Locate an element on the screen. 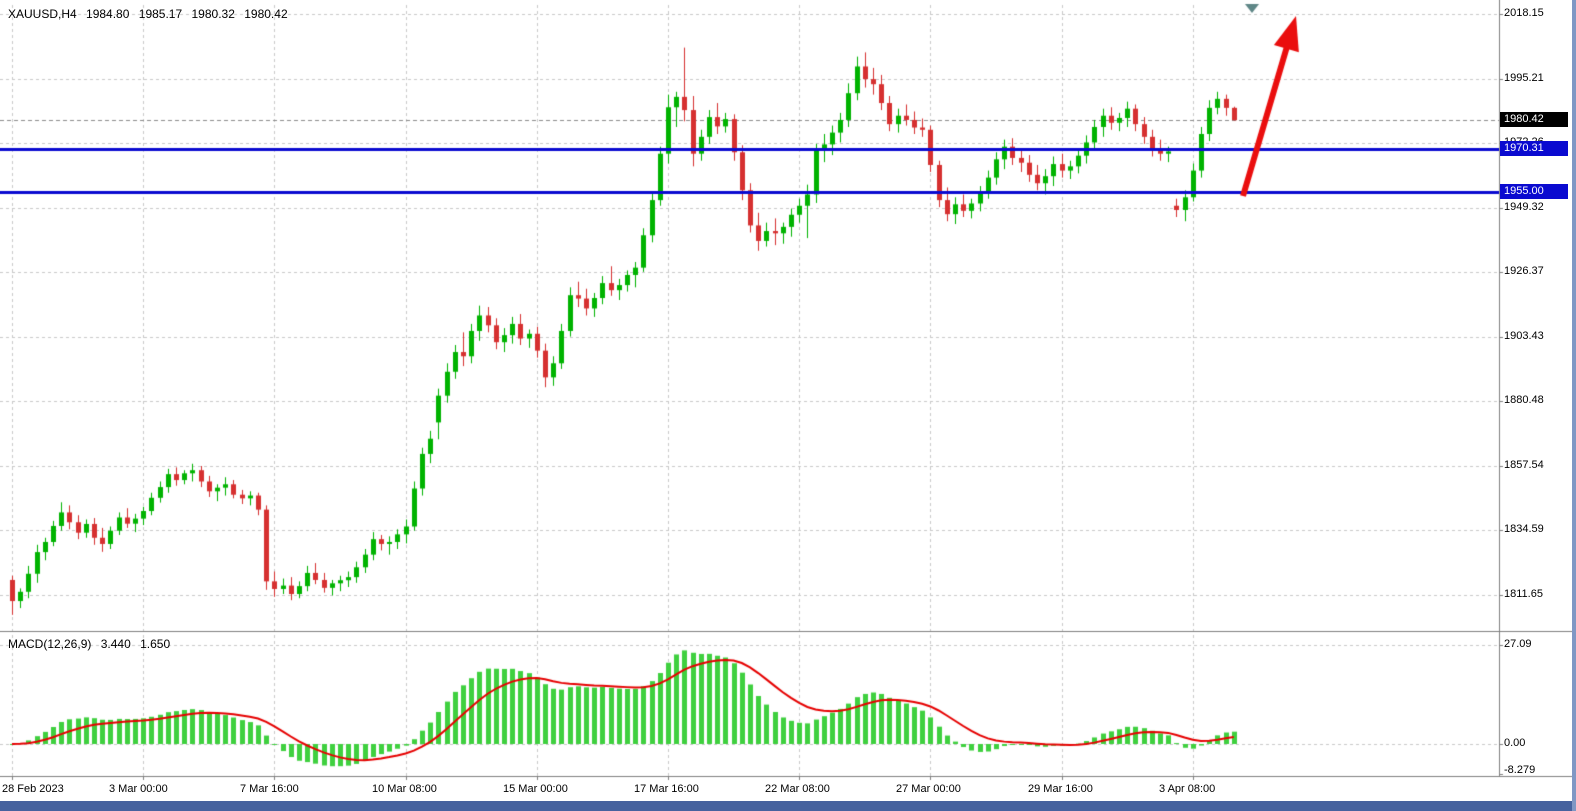 The image size is (1576, 811). window-border-bottom is located at coordinates (788, 806).